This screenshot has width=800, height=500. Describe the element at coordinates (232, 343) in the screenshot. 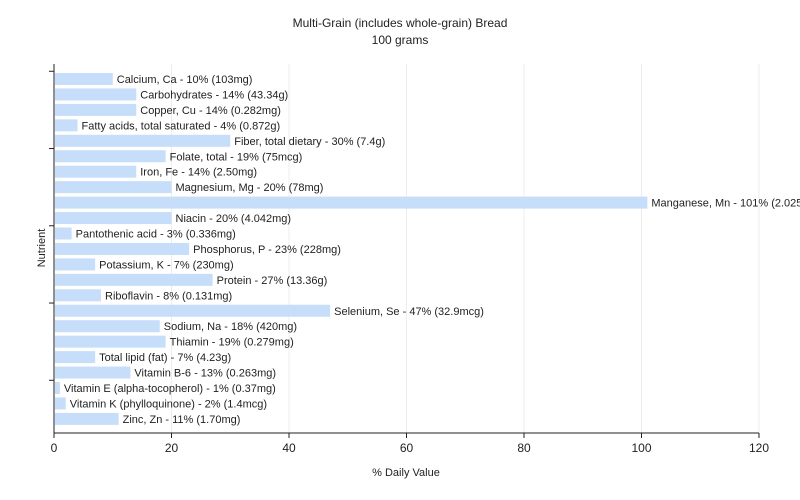

I see `data-label: Thiamin - 19% (0.279mg)` at that location.